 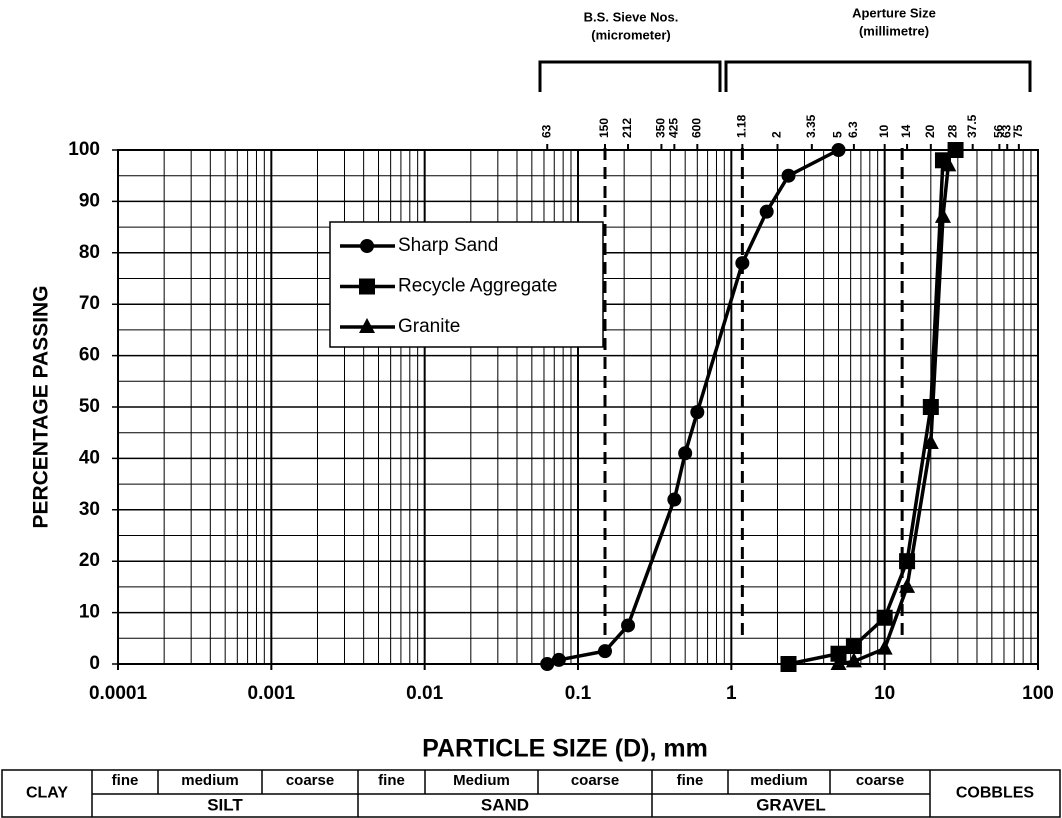 What do you see at coordinates (952, 131) in the screenshot?
I see `top-tick-label: 28` at bounding box center [952, 131].